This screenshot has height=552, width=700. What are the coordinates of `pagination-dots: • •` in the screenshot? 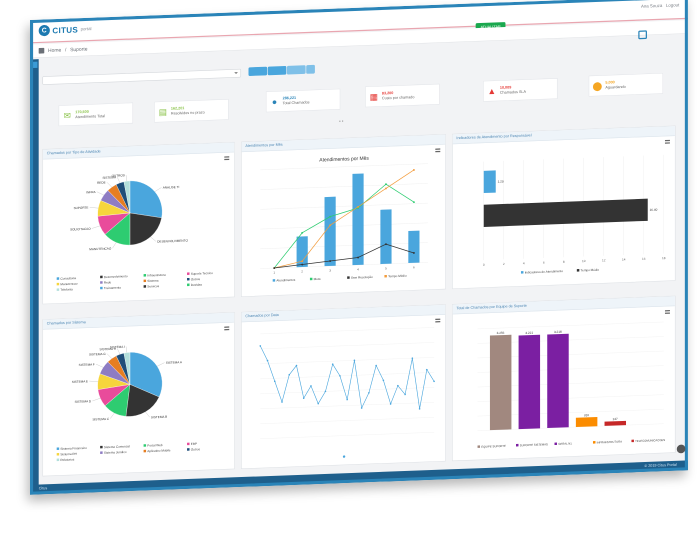 It's located at (341, 121).